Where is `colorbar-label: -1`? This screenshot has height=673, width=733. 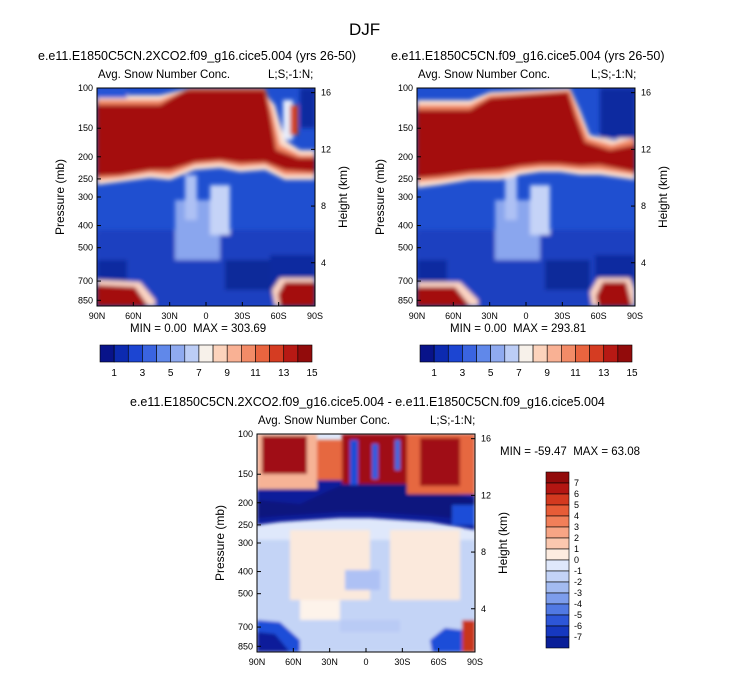 colorbar-label: -1 is located at coordinates (578, 571).